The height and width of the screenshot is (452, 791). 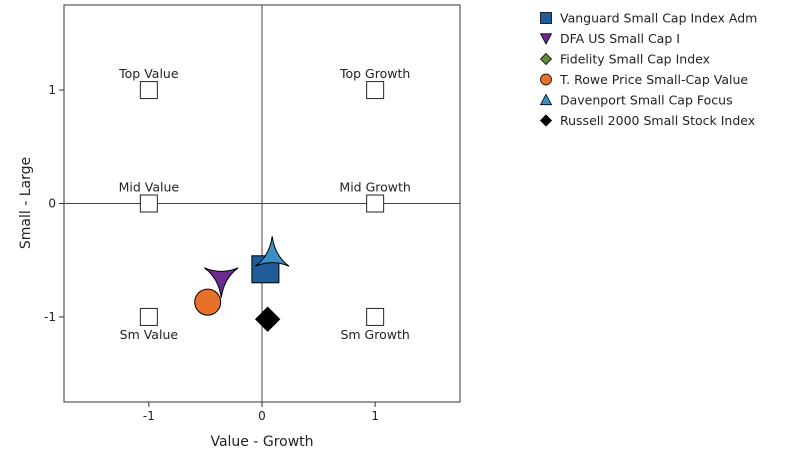 What do you see at coordinates (546, 99) in the screenshot?
I see `legend-marker-davenport-small-cap-focus` at bounding box center [546, 99].